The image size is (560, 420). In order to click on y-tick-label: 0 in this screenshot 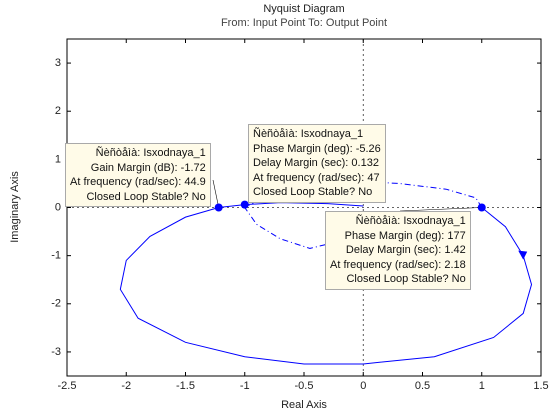, I will do `click(58, 207)`.